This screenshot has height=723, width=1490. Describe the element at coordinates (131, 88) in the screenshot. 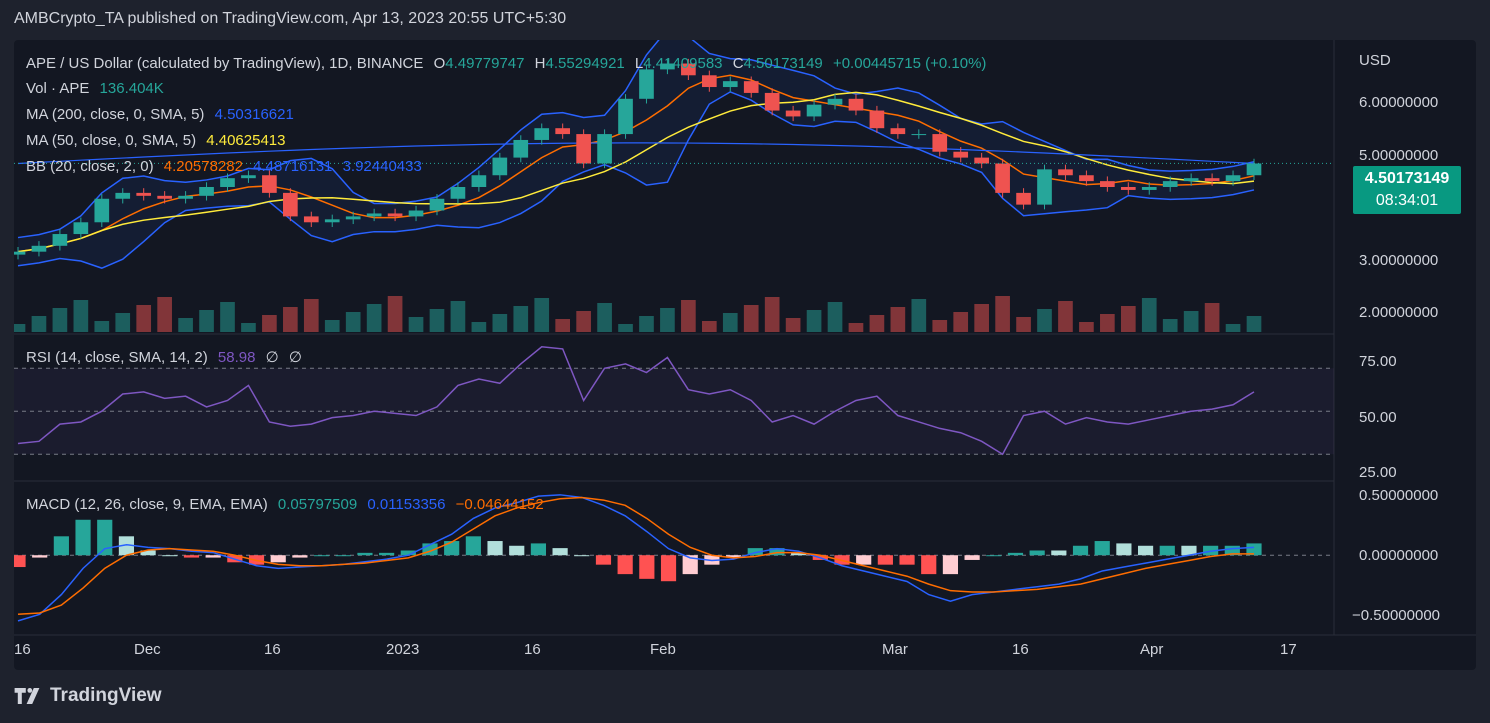

I see `volume-value: 136.404K` at that location.